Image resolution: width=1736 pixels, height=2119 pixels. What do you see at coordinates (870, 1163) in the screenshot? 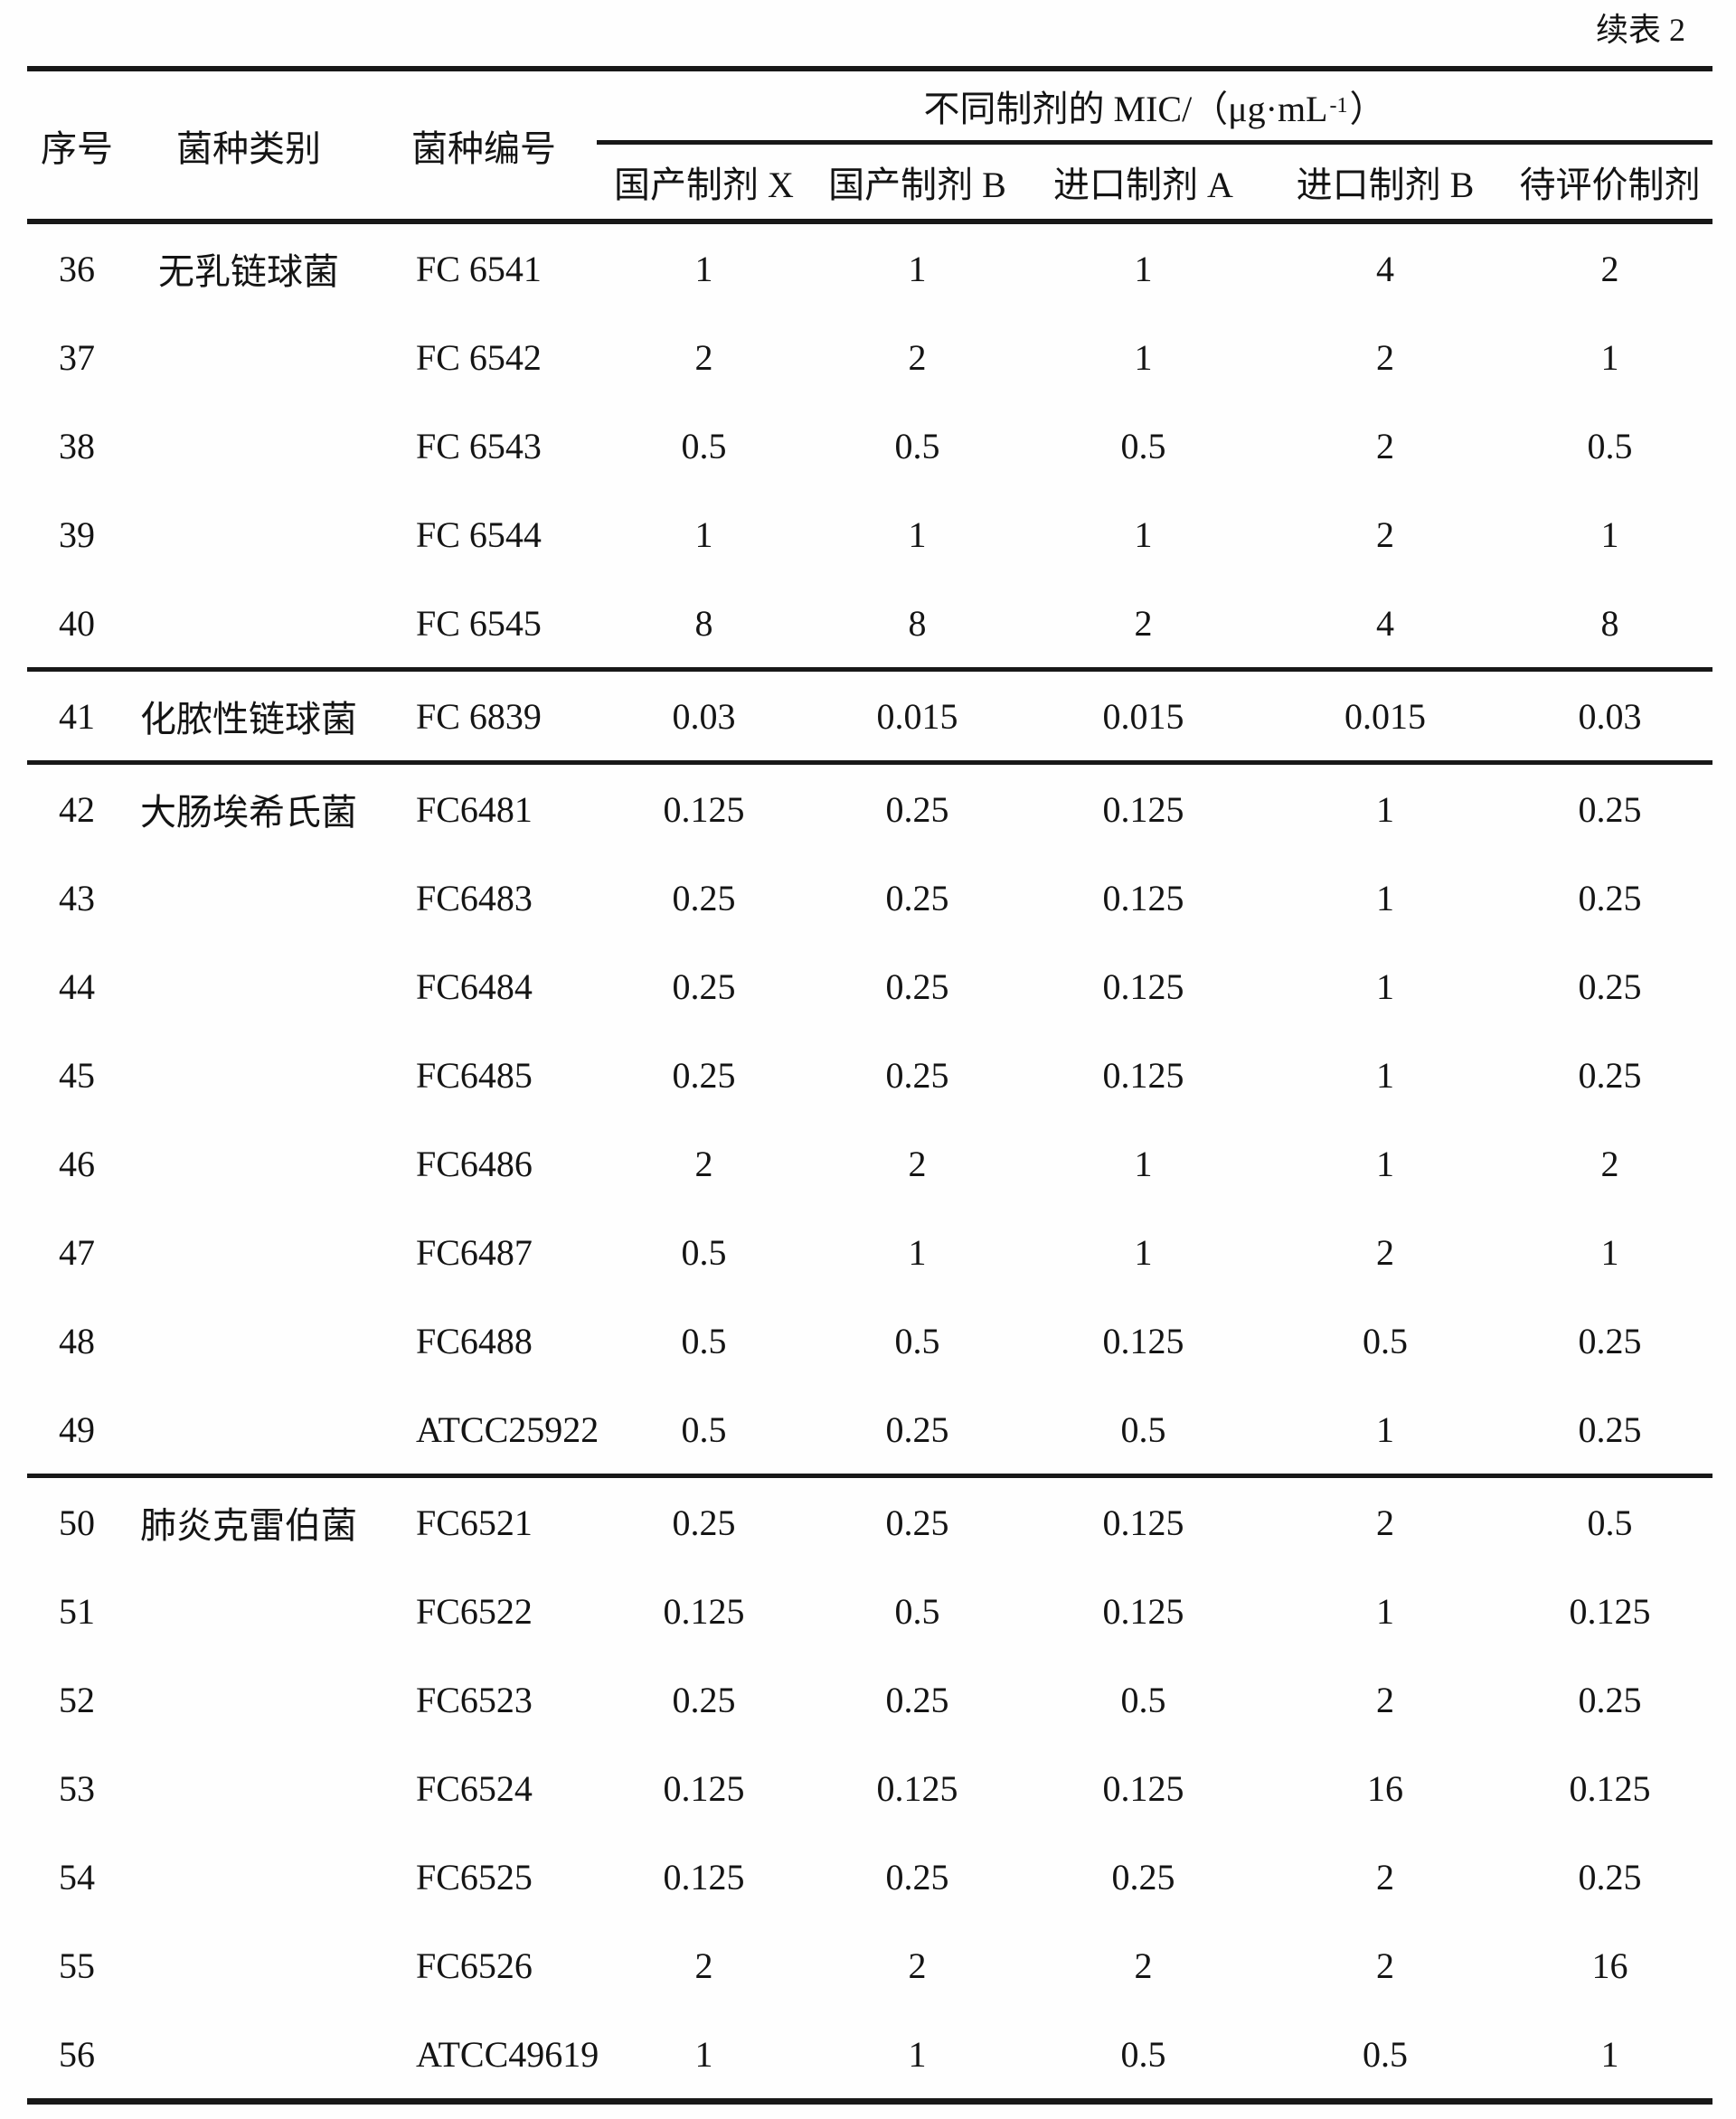
I see `table-row: 46 FC6486 2 2 1 1 2` at bounding box center [870, 1163].